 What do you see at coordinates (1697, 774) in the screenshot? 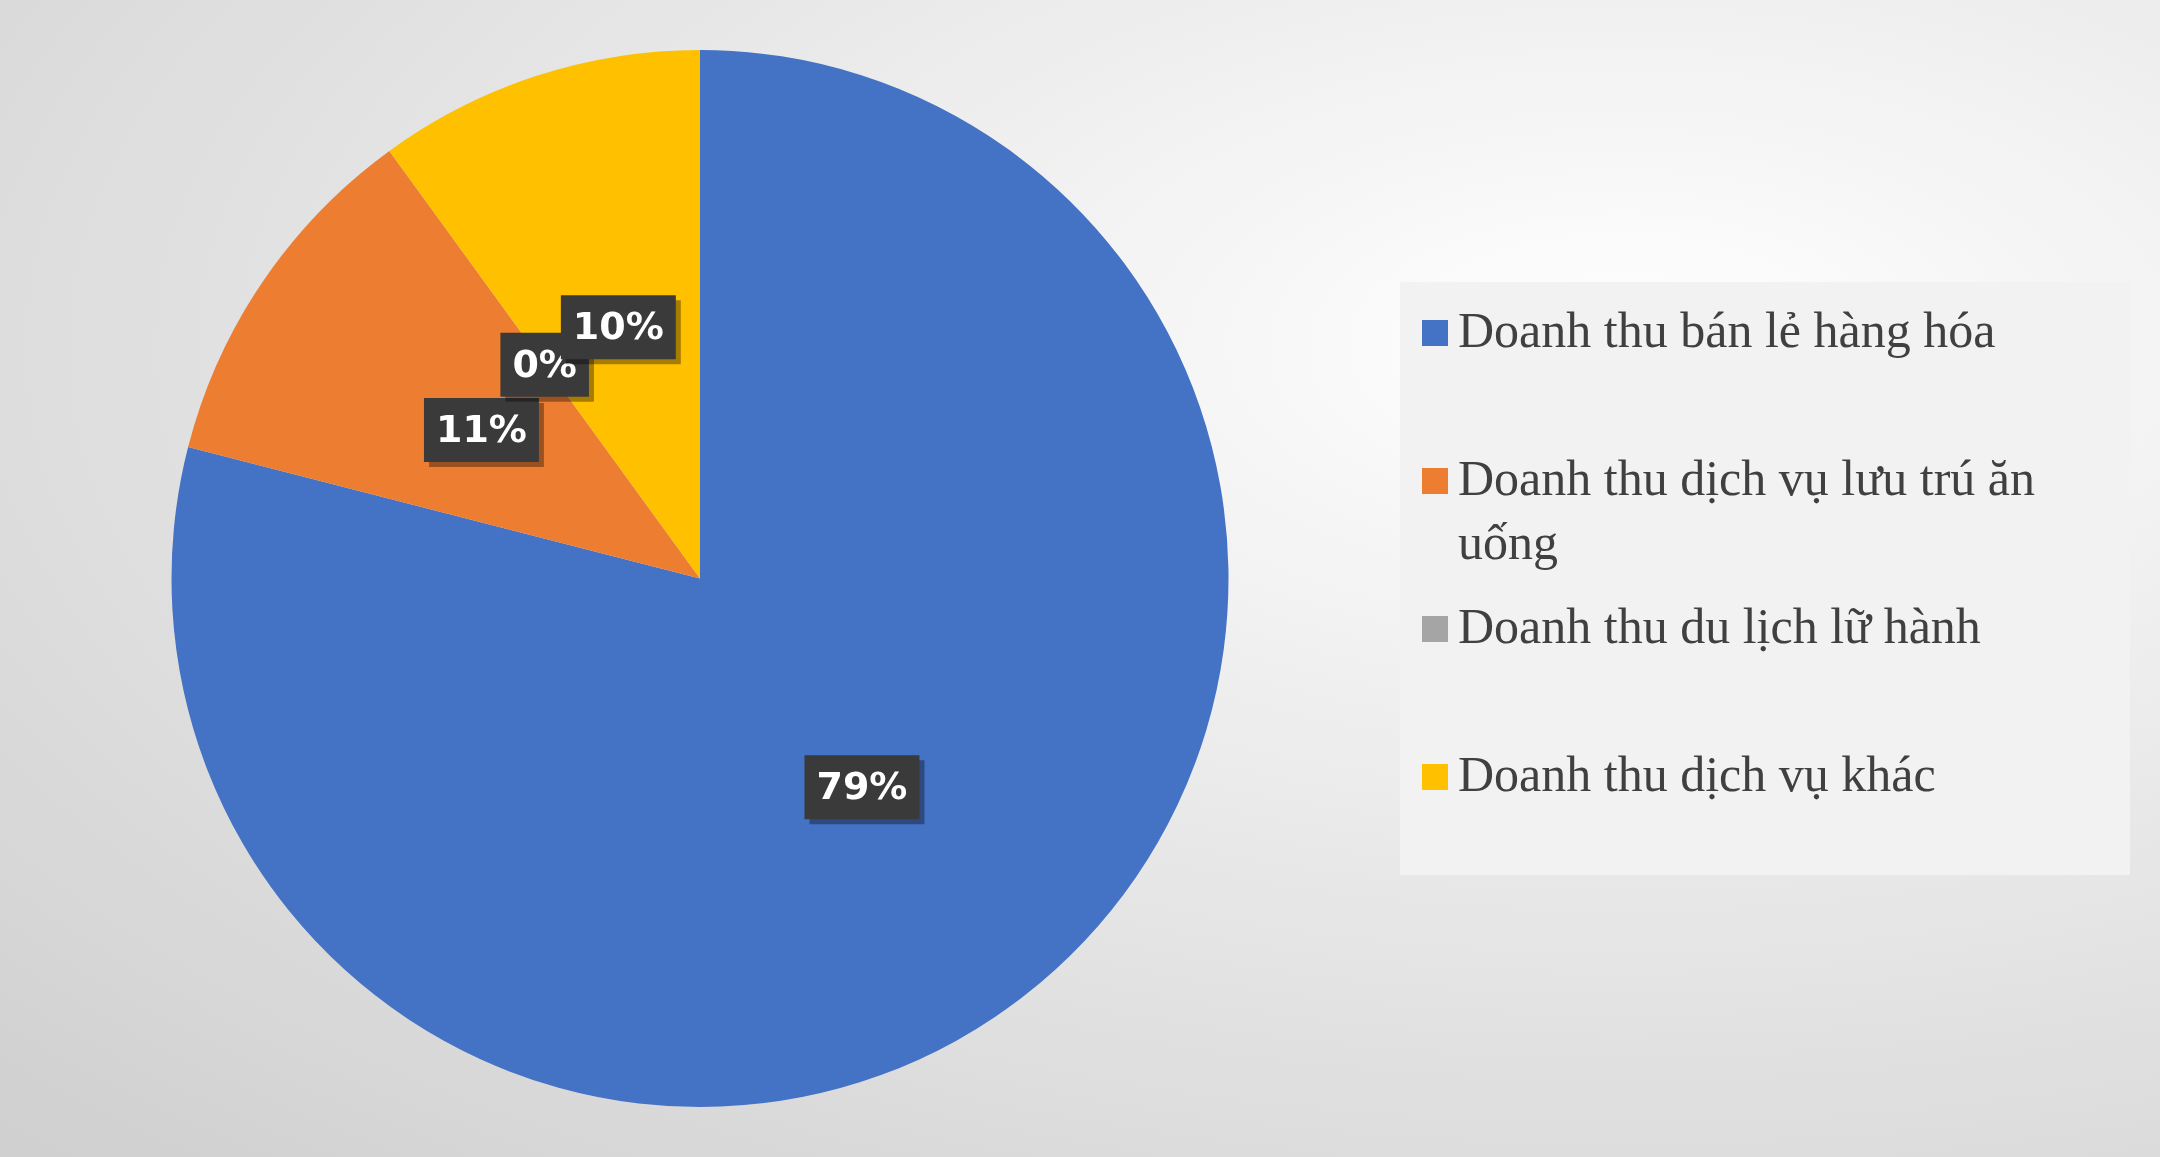
I see `legend-label: Doanh thu dịch vụ khác` at bounding box center [1697, 774].